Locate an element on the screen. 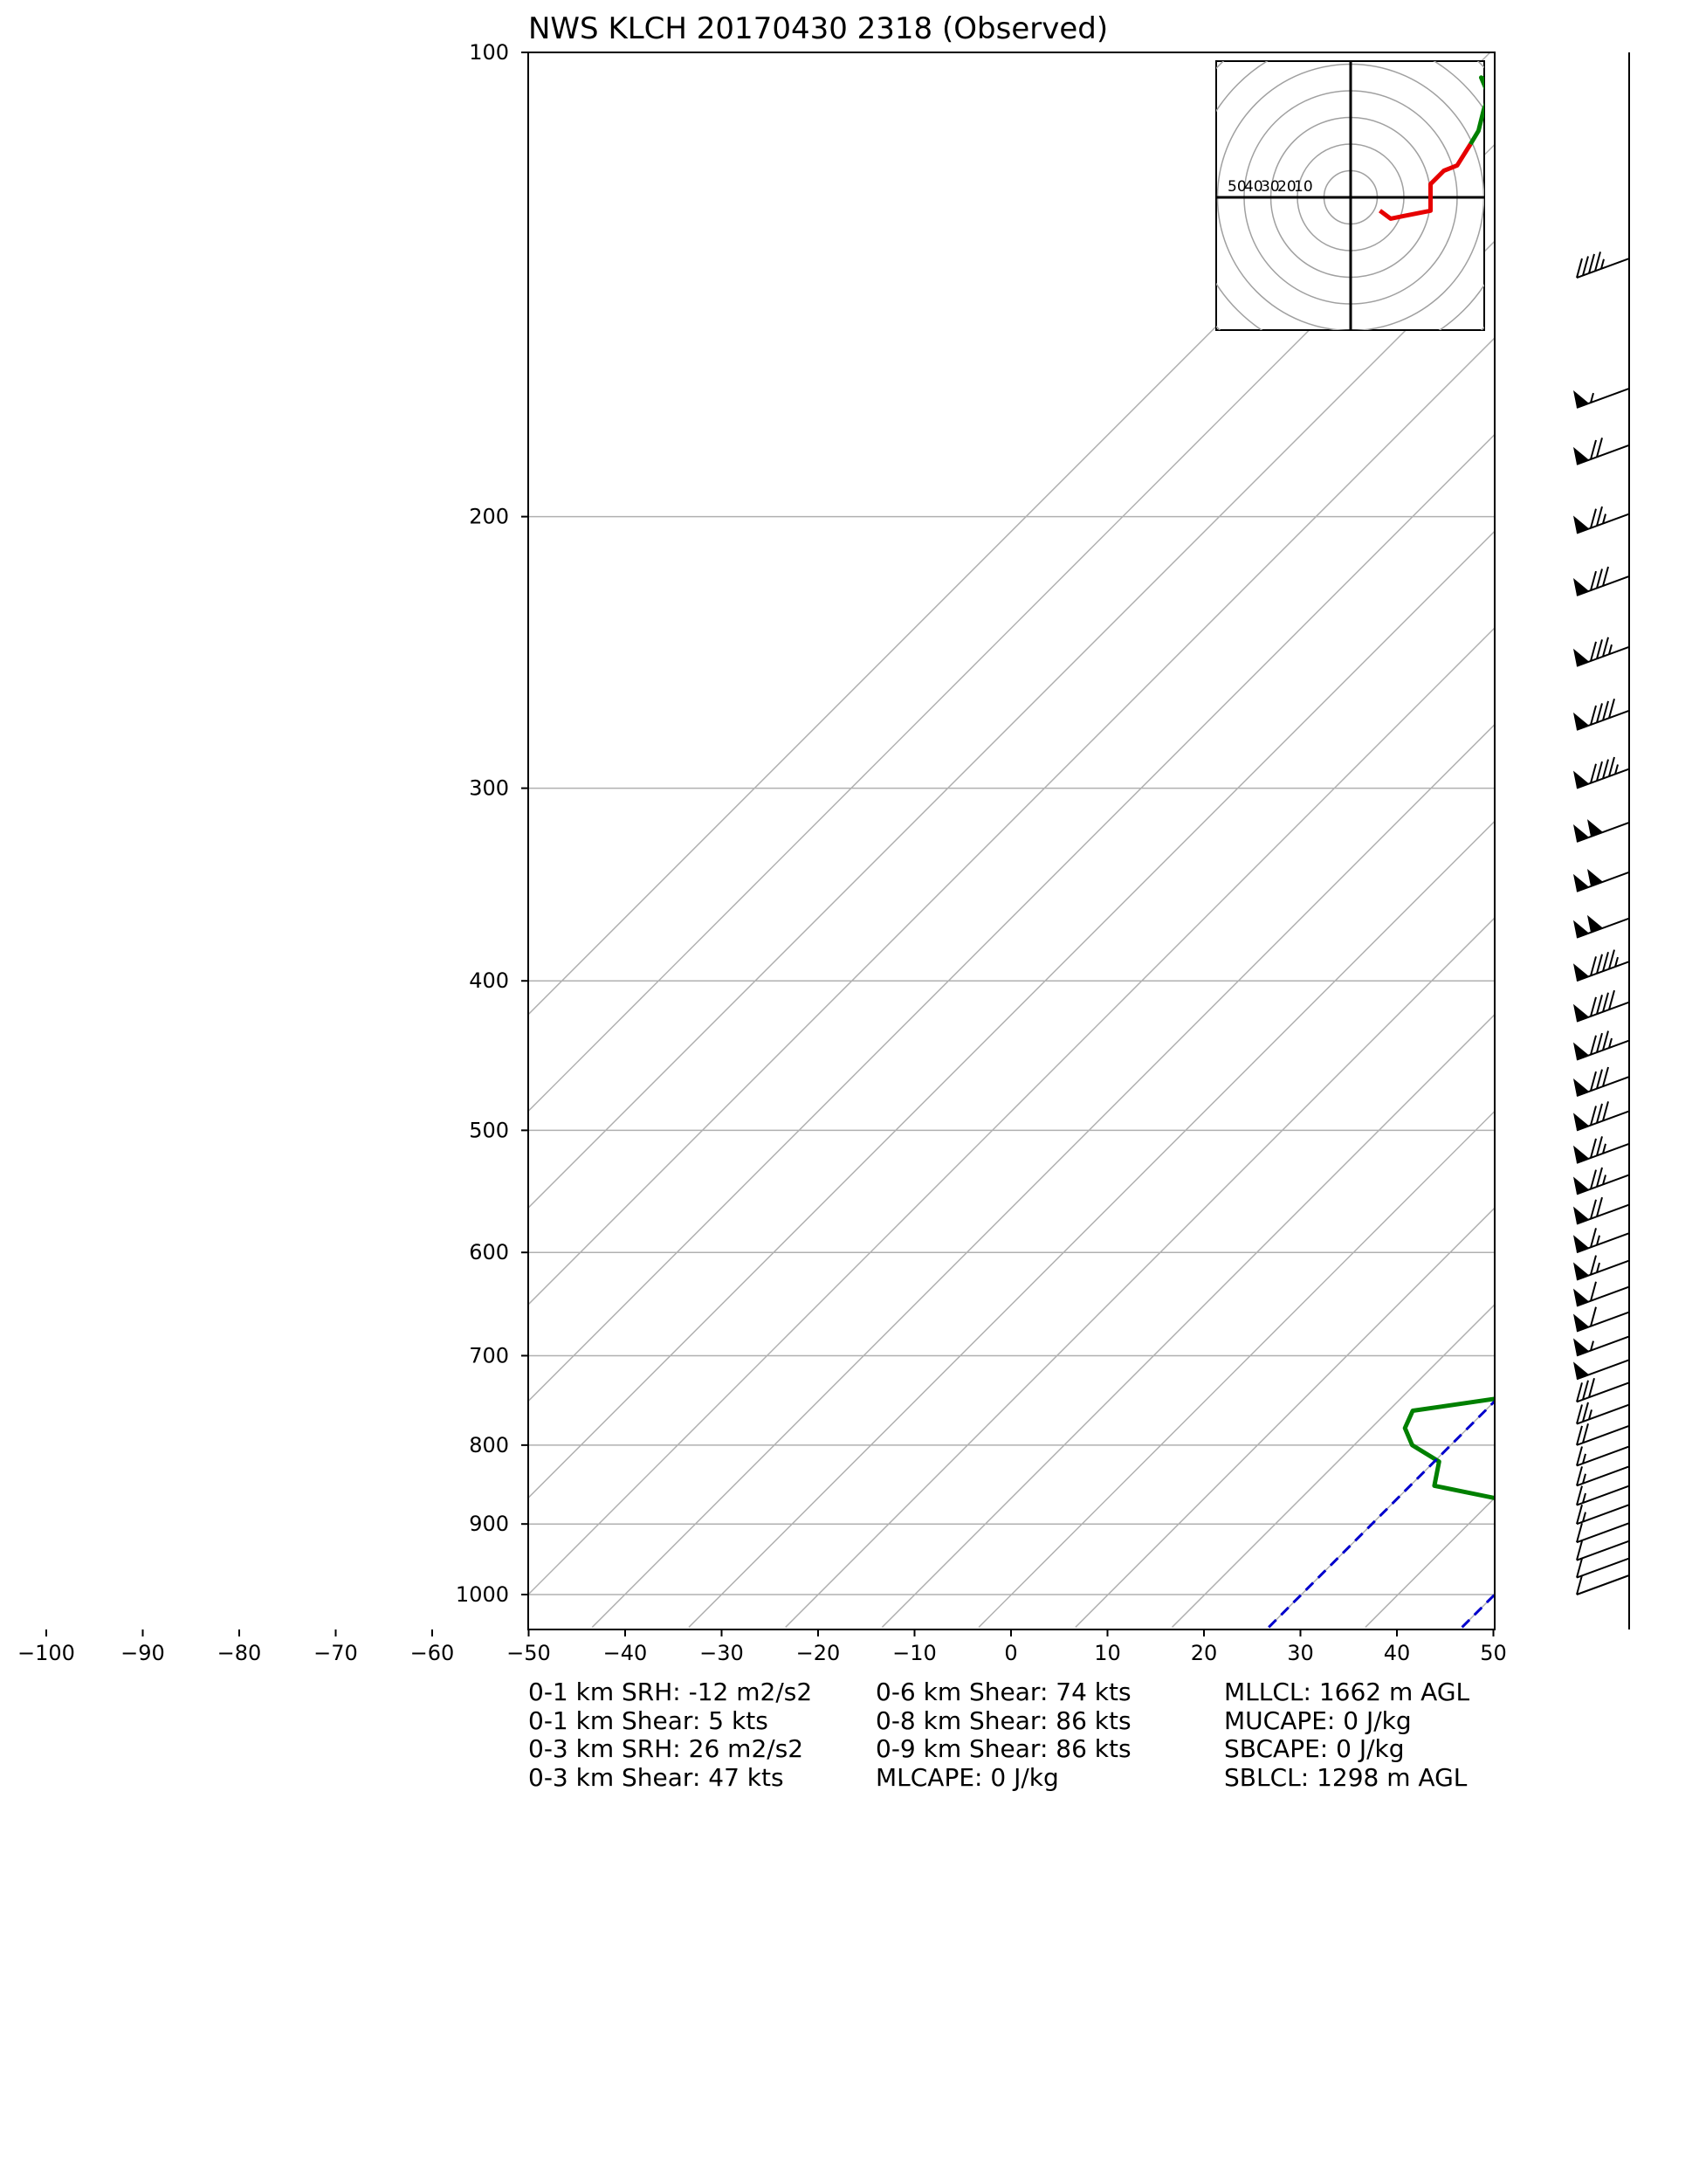  x-tick-label: −10 is located at coordinates (914, 1653).